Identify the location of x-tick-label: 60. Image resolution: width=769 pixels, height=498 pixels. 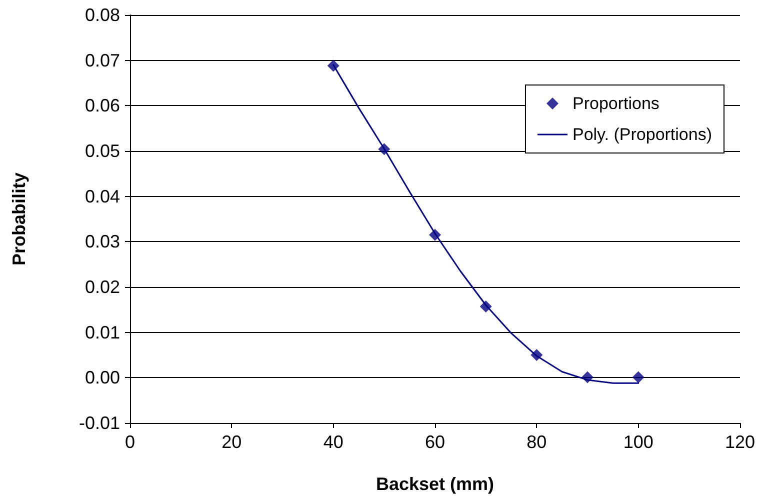
(435, 442).